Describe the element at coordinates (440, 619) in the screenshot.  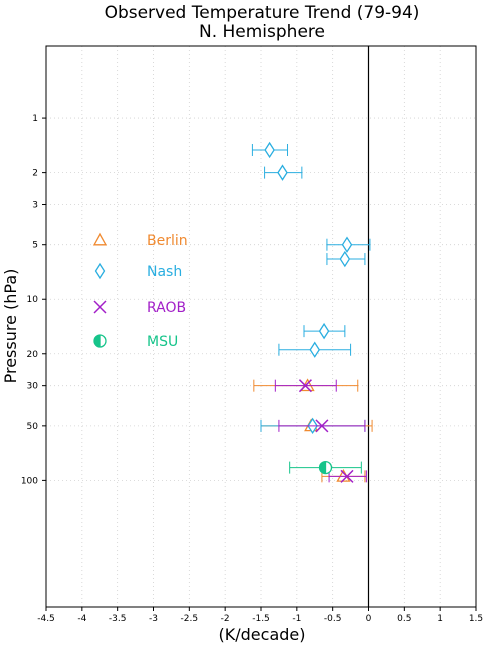
I see `x-tick-label: 1` at that location.